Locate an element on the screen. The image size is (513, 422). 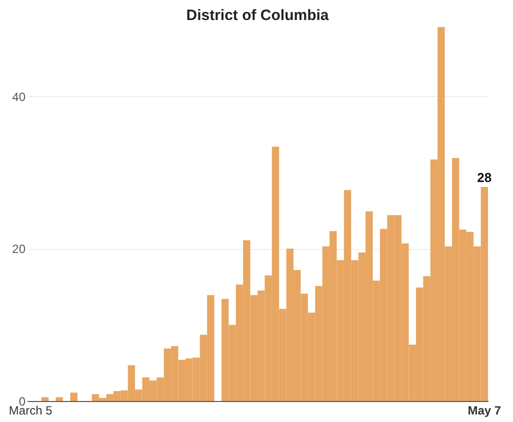
y-tick-label: 20 is located at coordinates (19, 249).